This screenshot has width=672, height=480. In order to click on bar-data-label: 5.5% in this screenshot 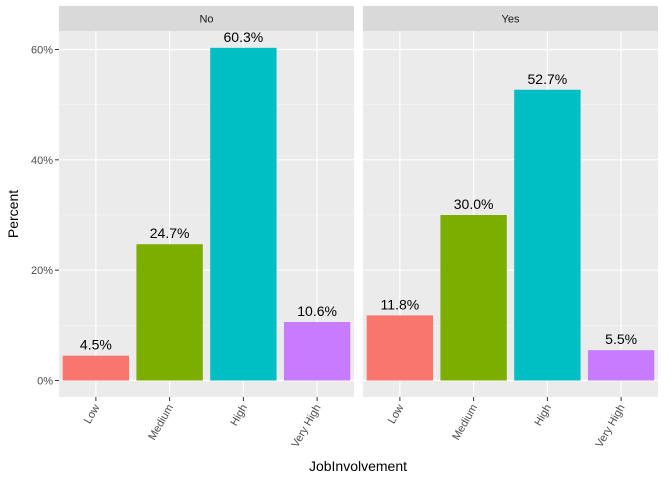, I will do `click(621, 339)`.